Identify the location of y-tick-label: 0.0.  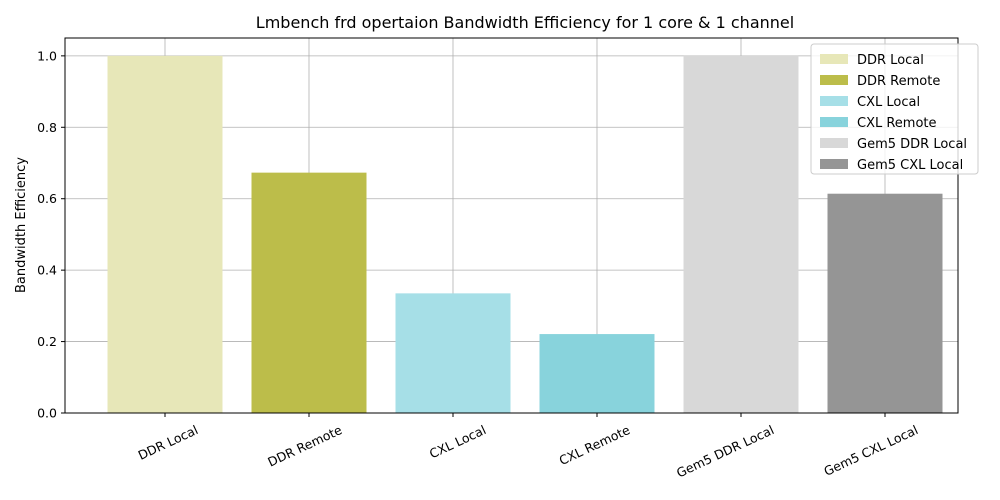
(47, 413).